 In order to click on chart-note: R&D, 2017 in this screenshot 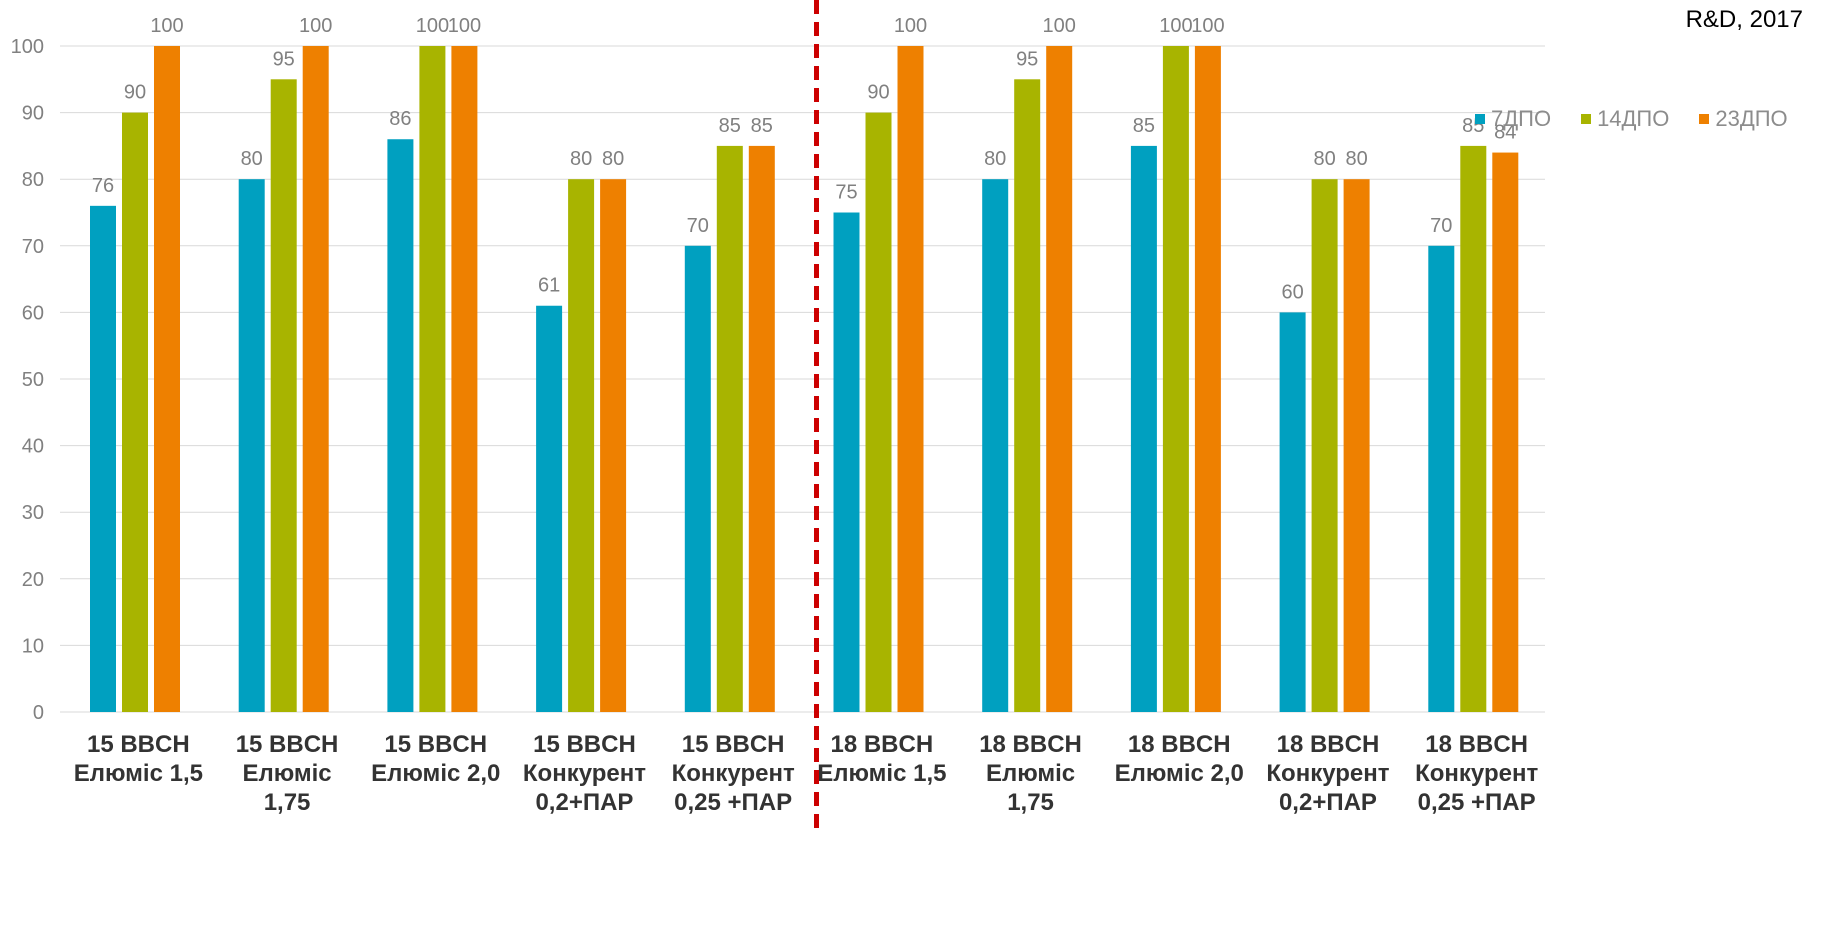, I will do `click(1744, 19)`.